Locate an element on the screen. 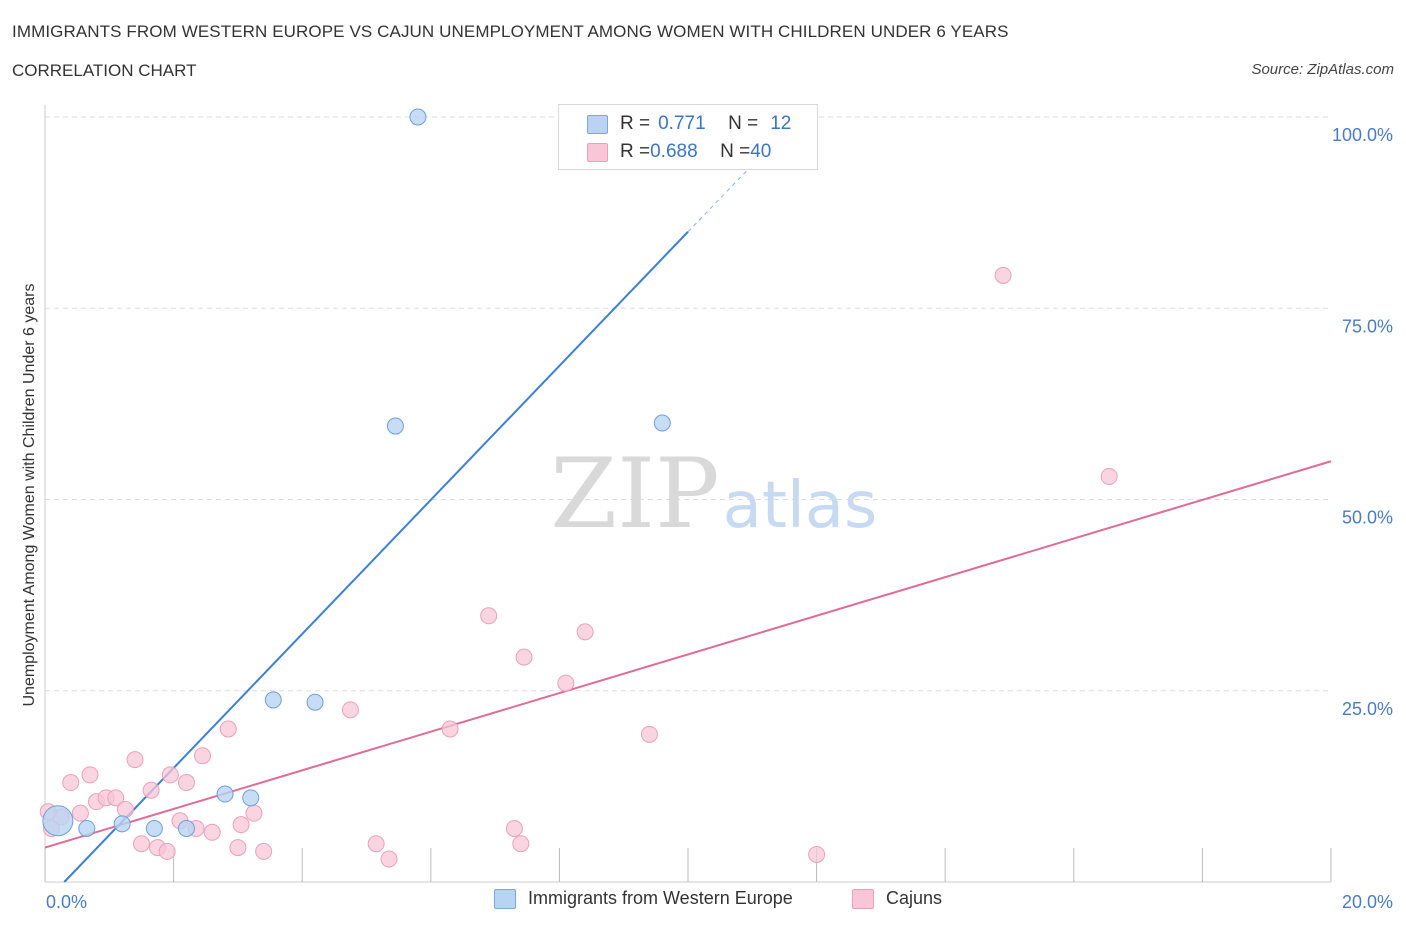 This screenshot has height=930, width=1406. x-tick-label: 0.0% is located at coordinates (66, 902).